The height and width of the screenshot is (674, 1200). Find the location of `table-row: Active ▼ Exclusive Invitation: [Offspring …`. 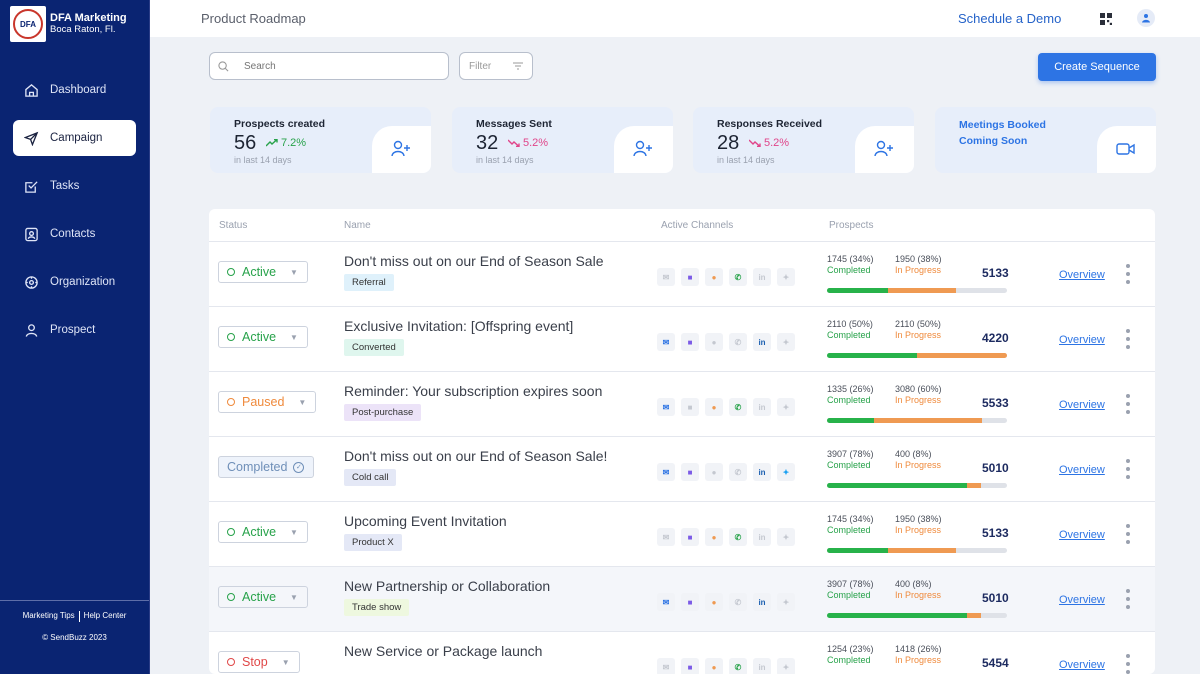

table-row: Active ▼ Exclusive Invitation: [Offspring … is located at coordinates (682, 338).